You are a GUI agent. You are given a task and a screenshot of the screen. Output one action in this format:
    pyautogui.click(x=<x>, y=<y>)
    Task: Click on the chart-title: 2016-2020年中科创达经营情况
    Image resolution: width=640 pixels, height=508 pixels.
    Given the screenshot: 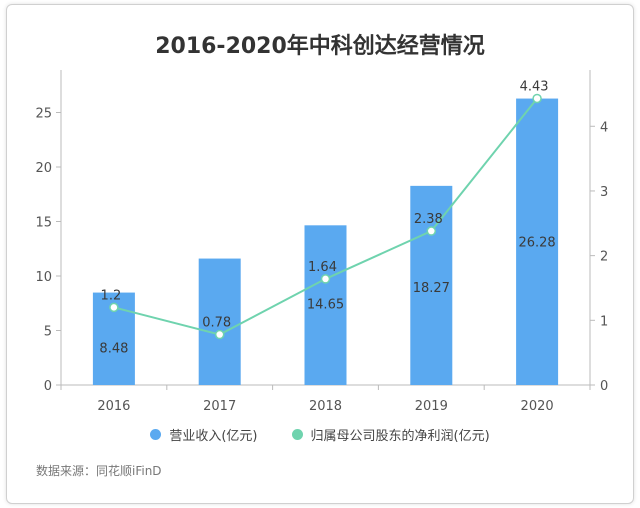 What is the action you would take?
    pyautogui.click(x=320, y=46)
    